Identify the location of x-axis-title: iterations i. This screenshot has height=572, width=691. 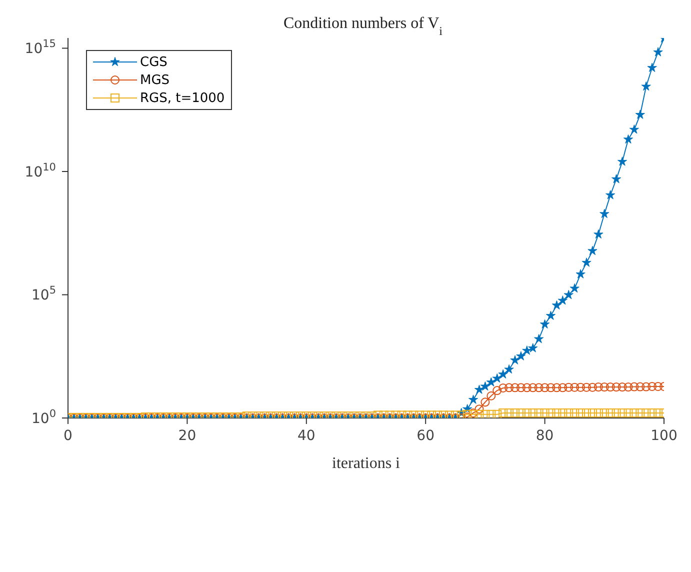
(366, 463).